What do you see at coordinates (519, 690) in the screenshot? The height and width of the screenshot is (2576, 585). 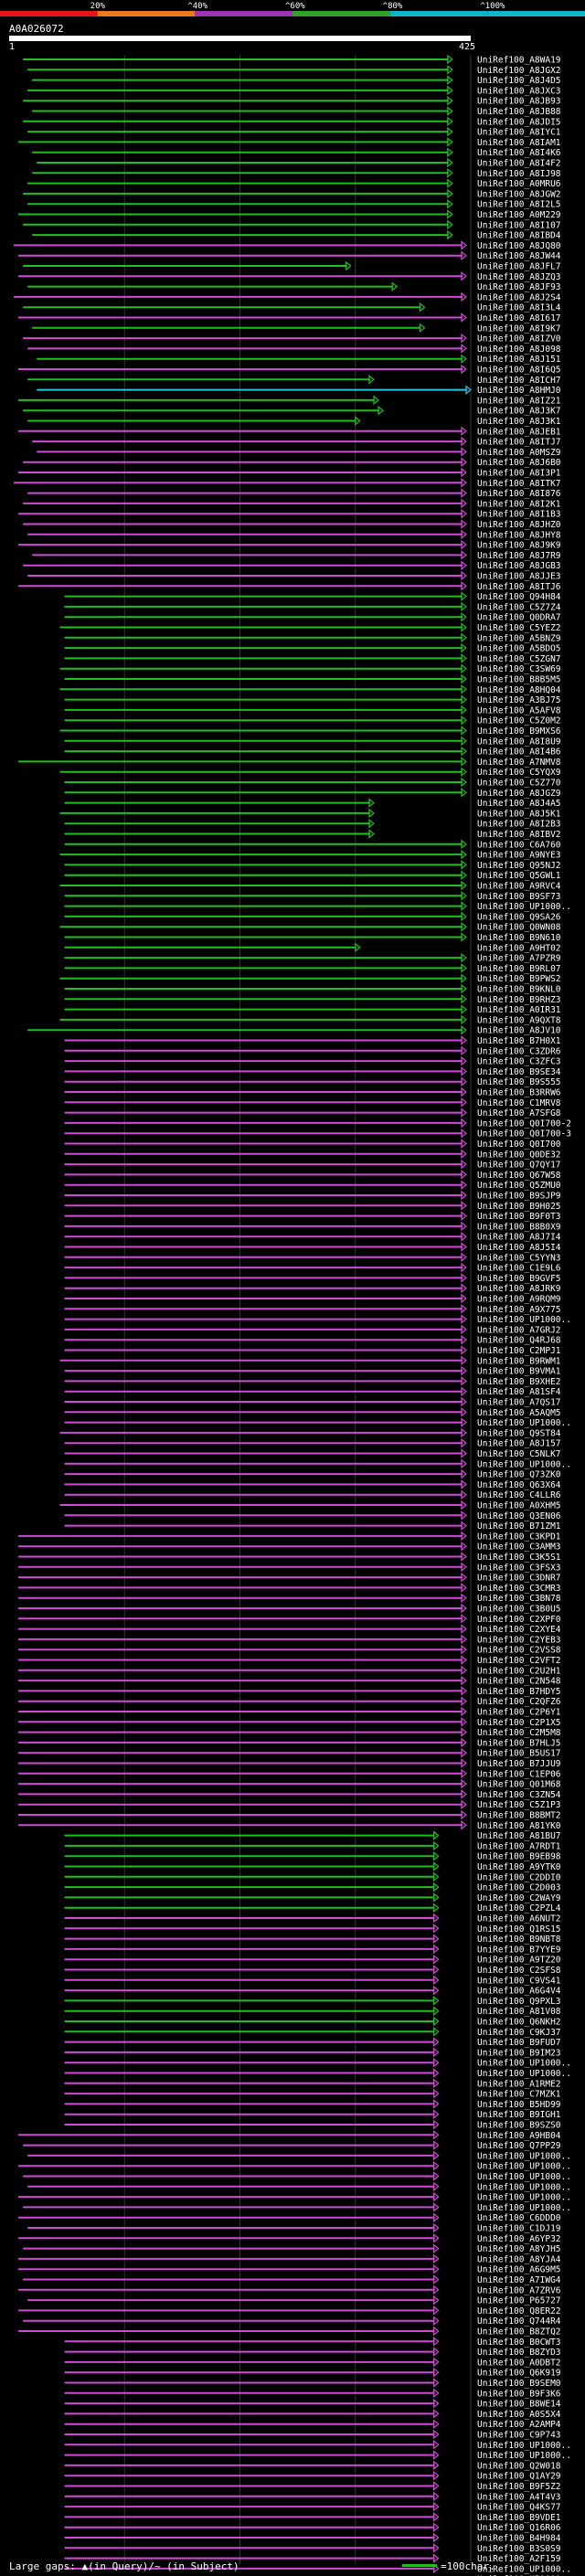 I see `hit-name: UniRef100_A8HQ04` at bounding box center [519, 690].